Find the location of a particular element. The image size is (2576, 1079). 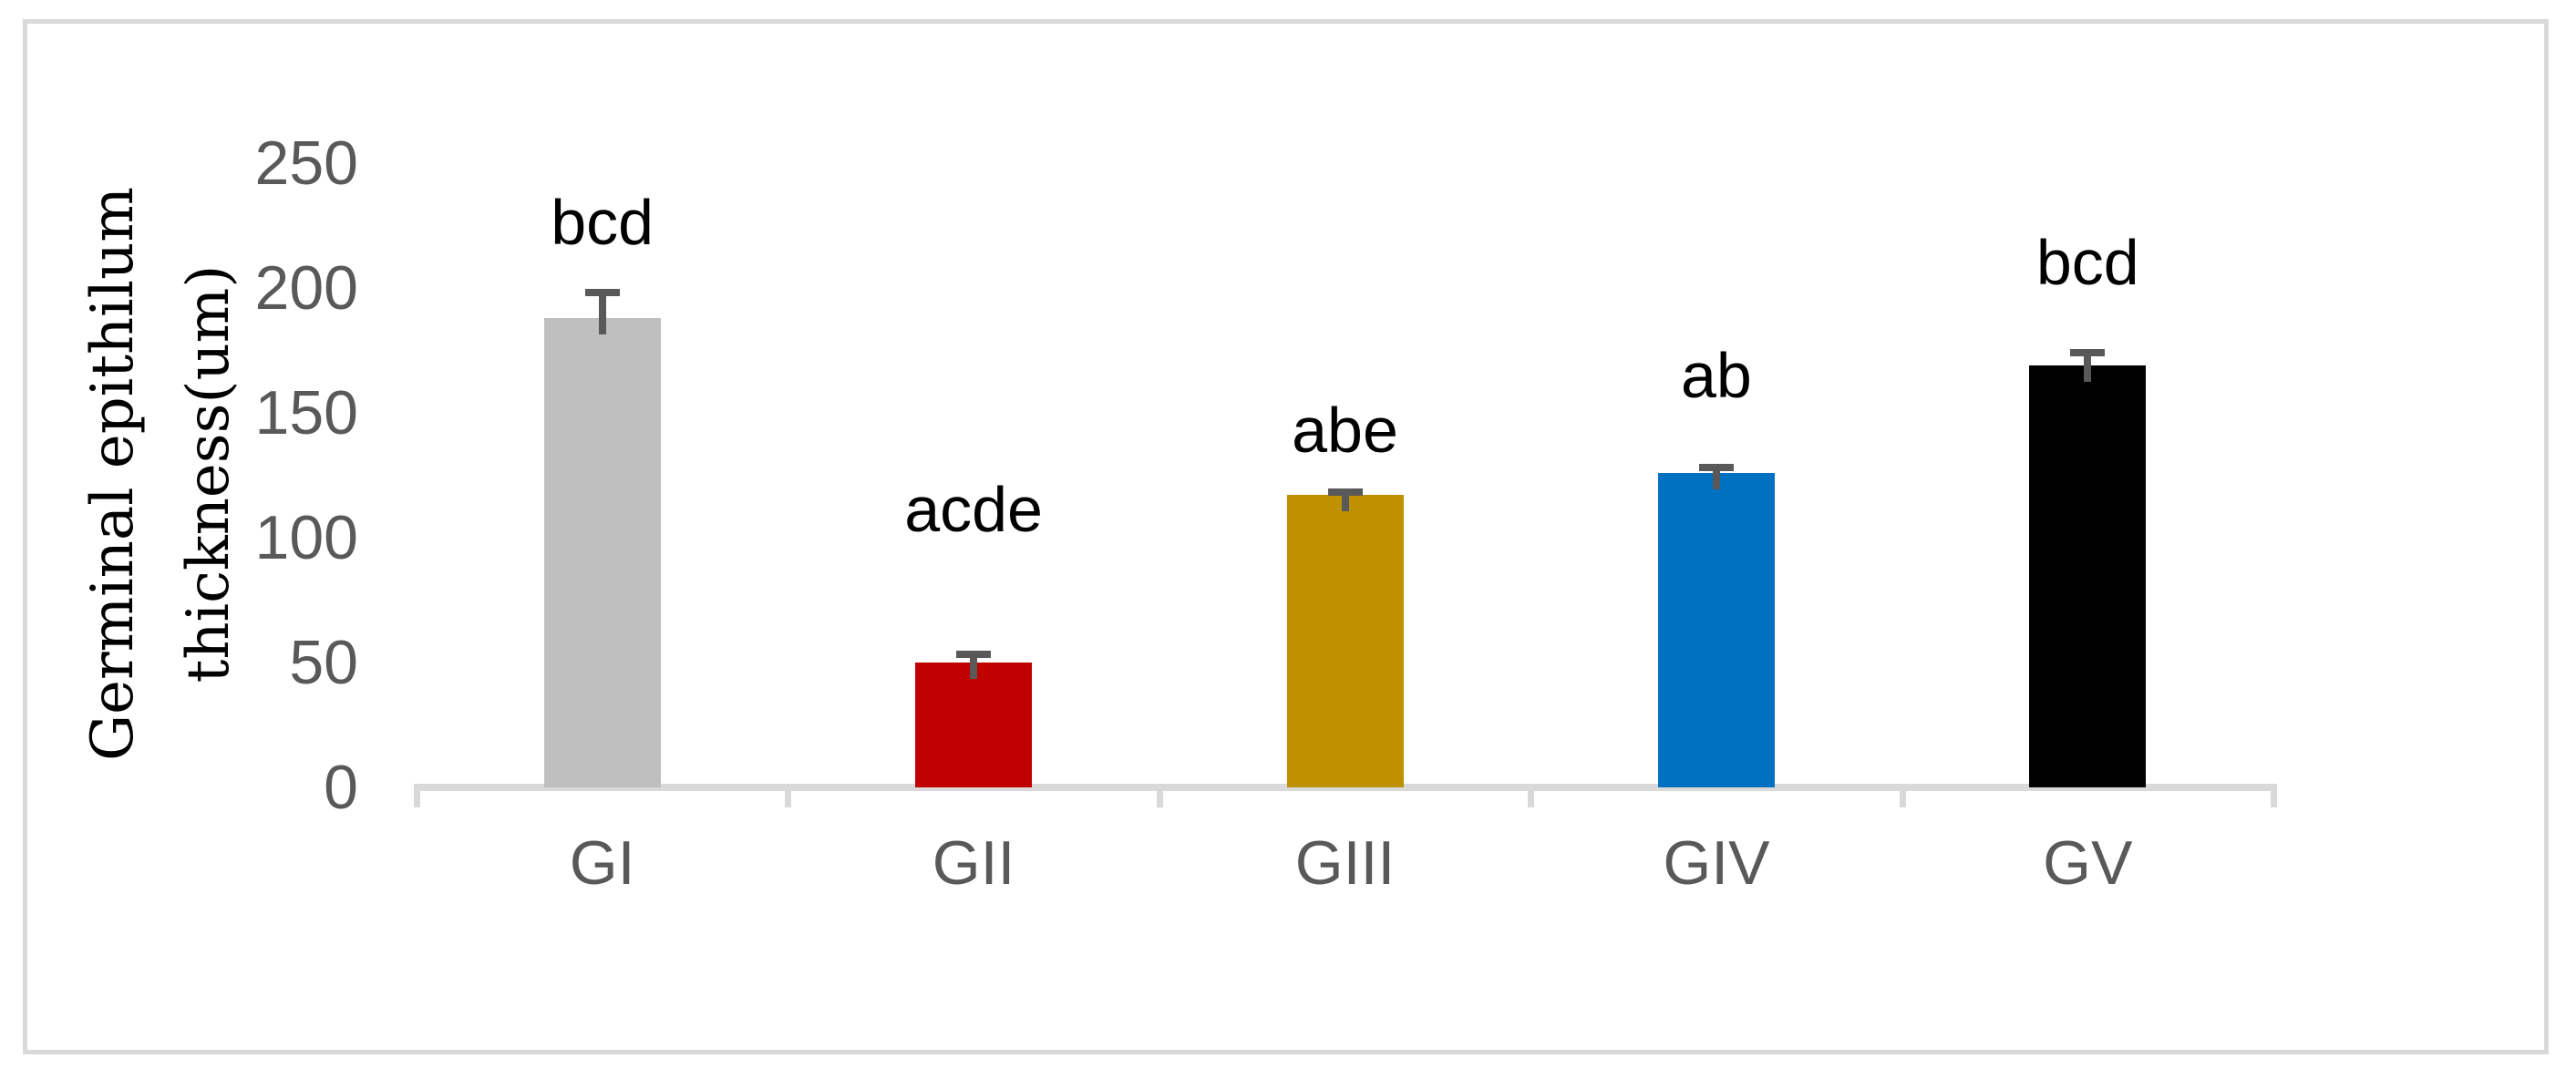

bar-GIV is located at coordinates (1716, 629).